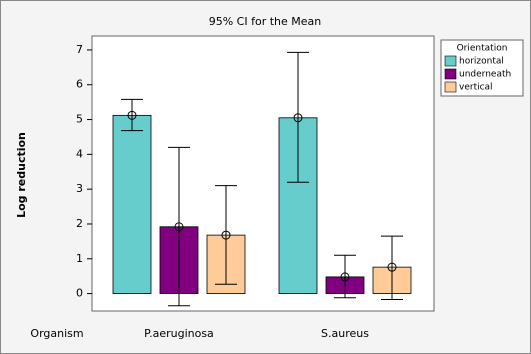  I want to click on y-tick-label: 1, so click(79, 258).